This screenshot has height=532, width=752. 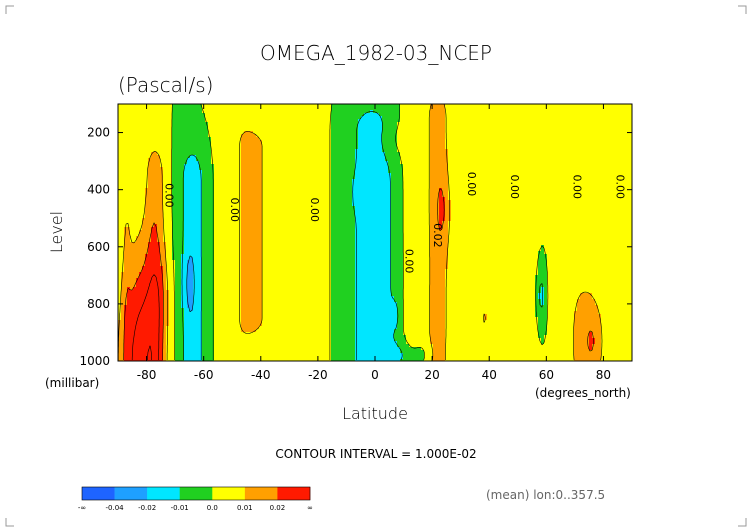 What do you see at coordinates (375, 375) in the screenshot?
I see `x-tick-label: 0` at bounding box center [375, 375].